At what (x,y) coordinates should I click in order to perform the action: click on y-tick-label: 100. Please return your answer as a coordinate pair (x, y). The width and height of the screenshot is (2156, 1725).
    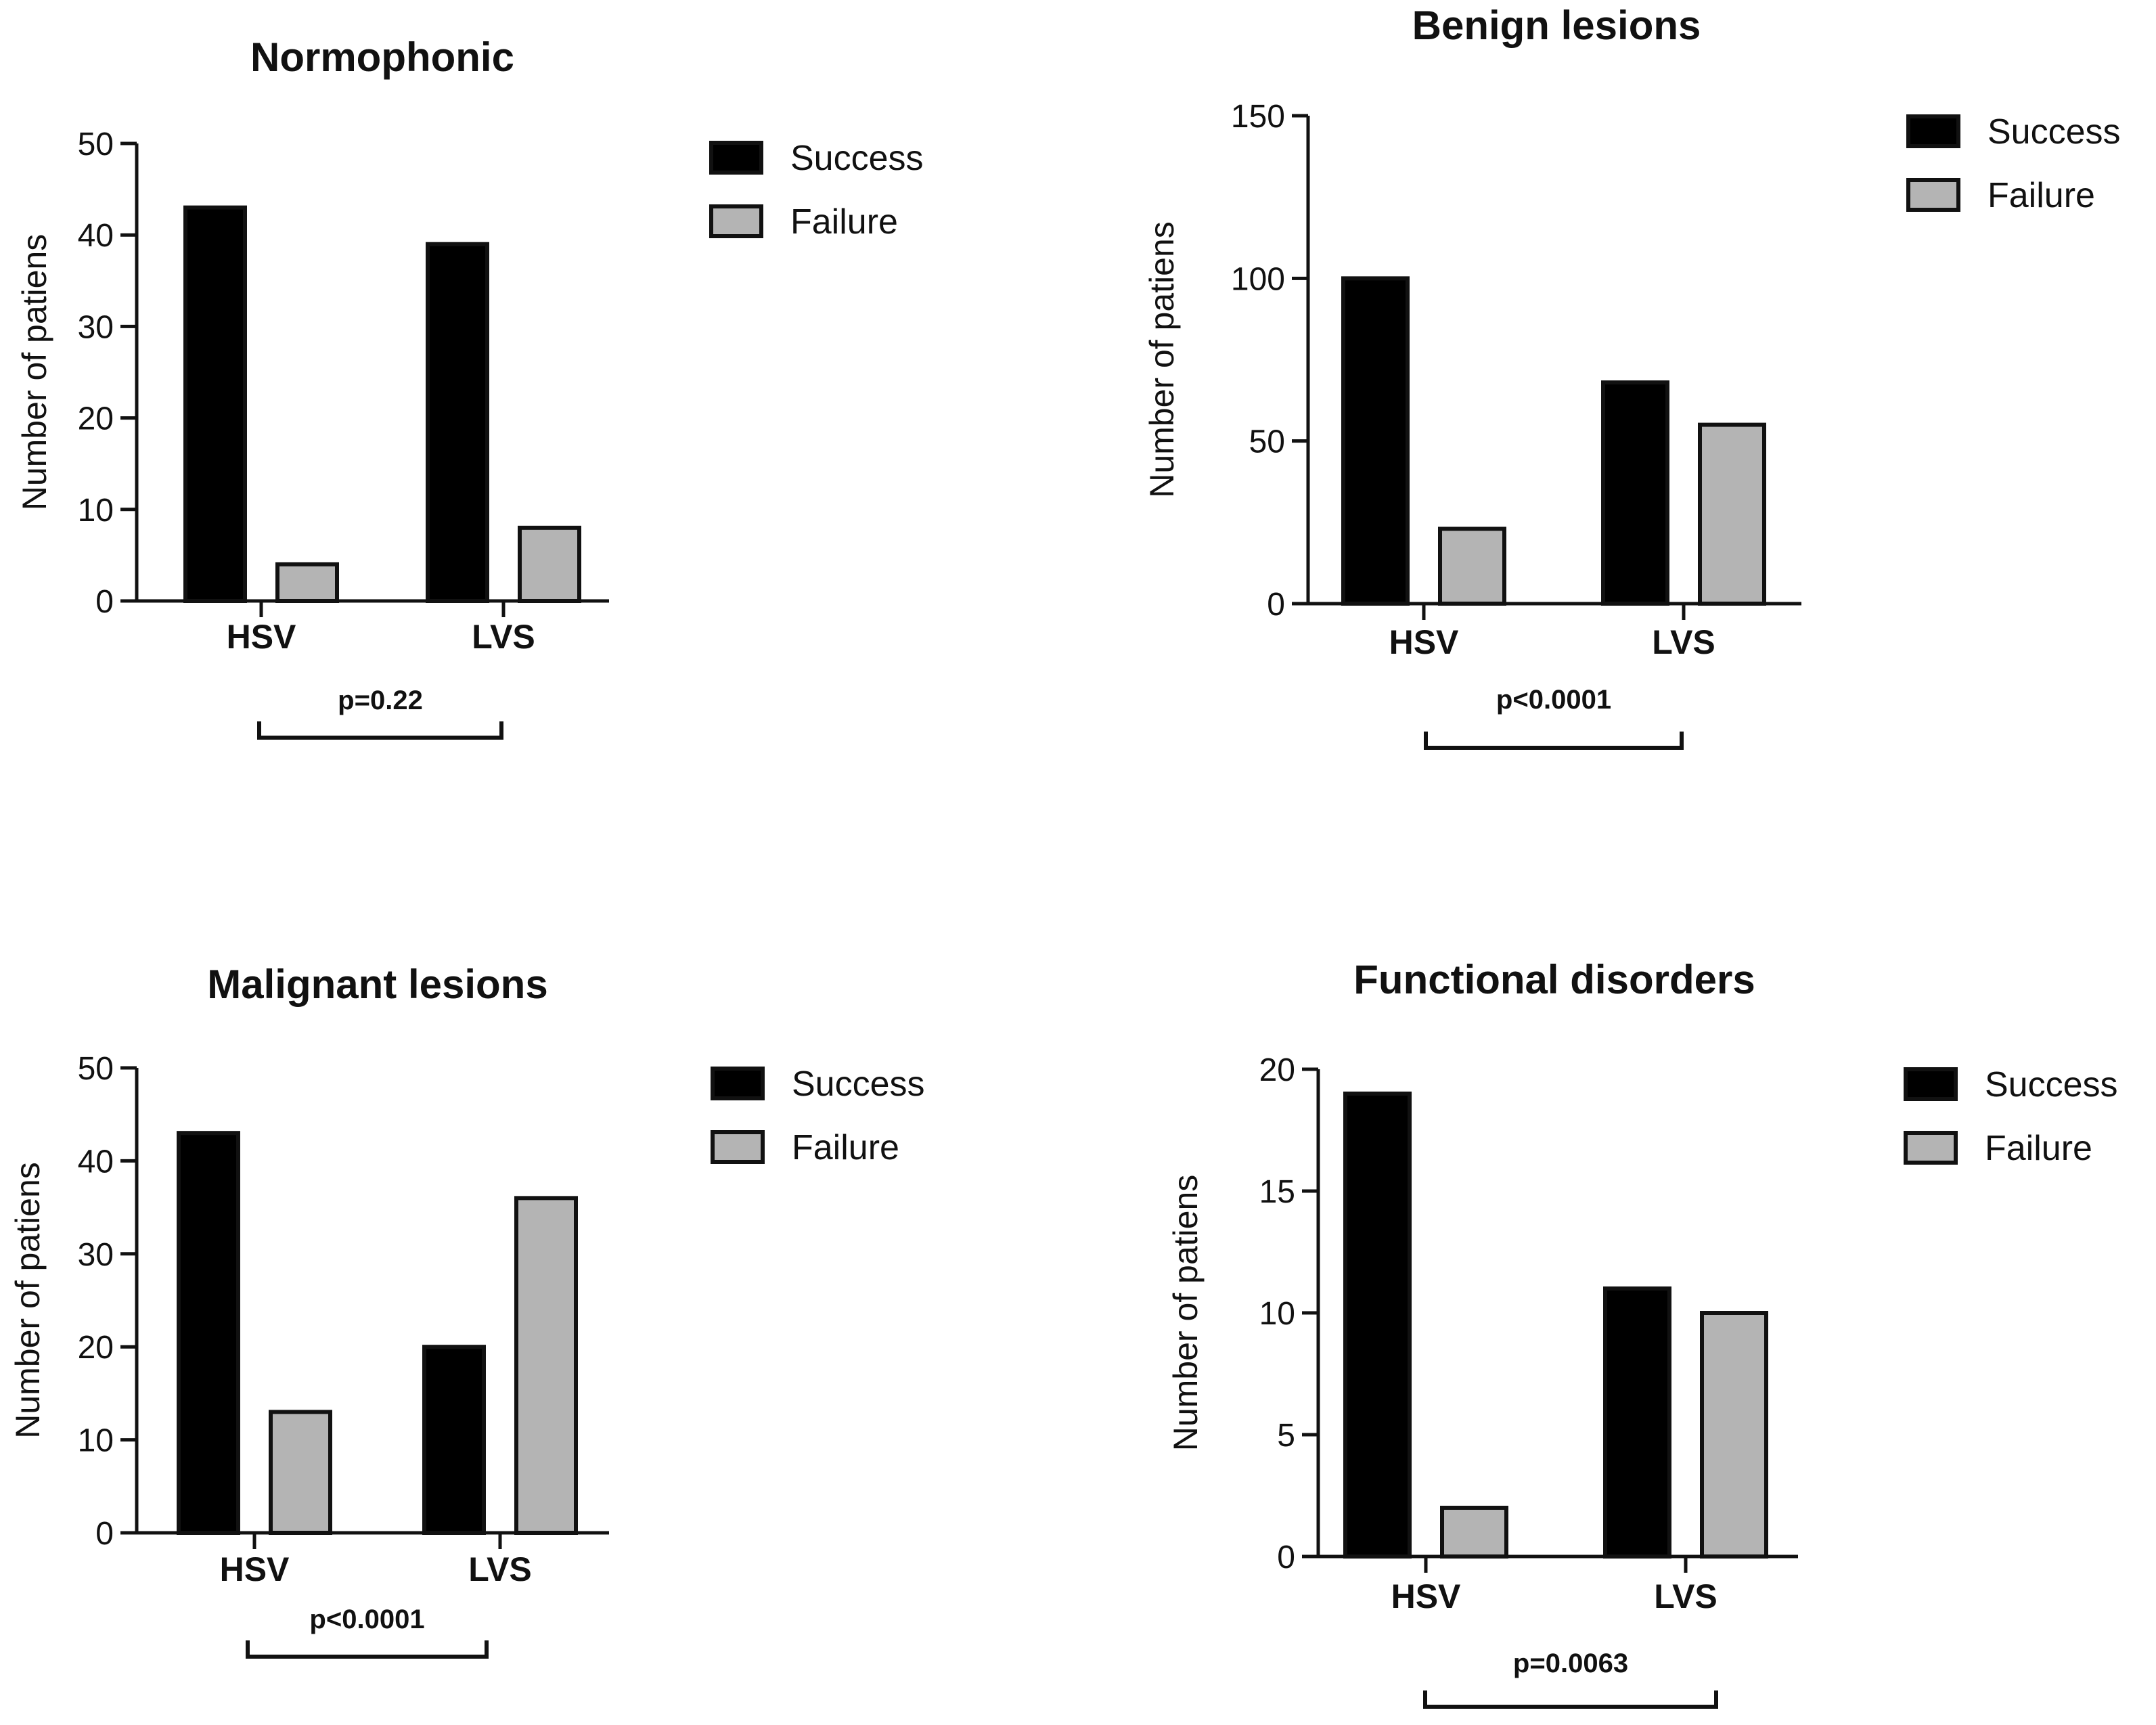
    Looking at the image, I should click on (1258, 279).